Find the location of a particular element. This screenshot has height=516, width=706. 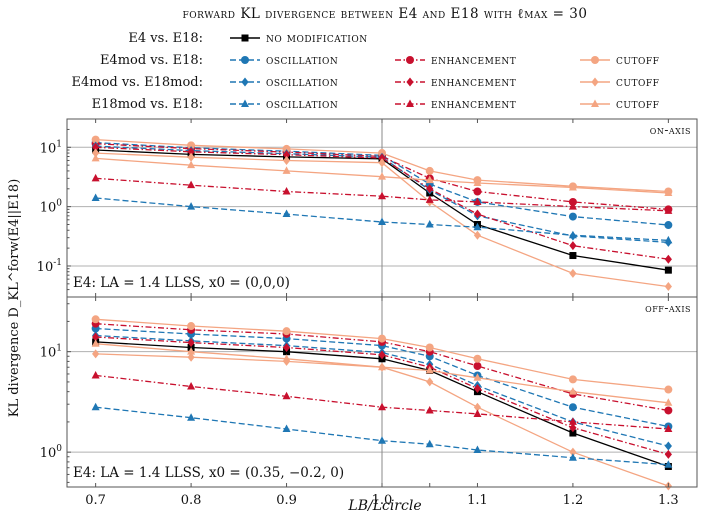

x-tick-label: 1.2 is located at coordinates (573, 500).